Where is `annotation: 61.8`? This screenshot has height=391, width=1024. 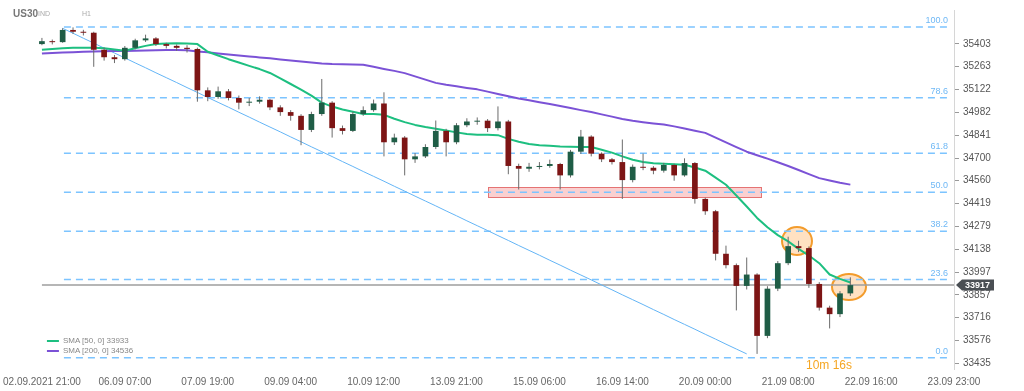 annotation: 61.8 is located at coordinates (939, 146).